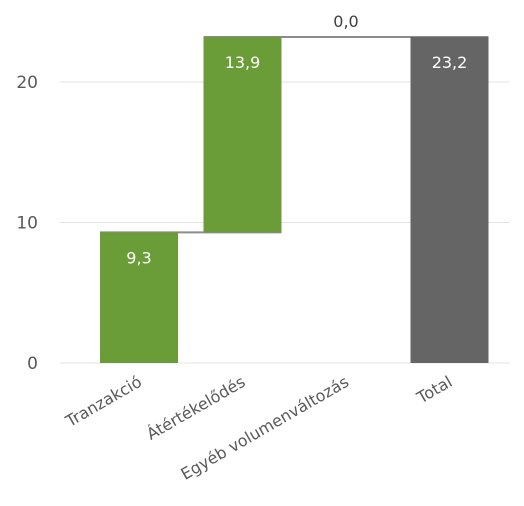 The height and width of the screenshot is (506, 524). I want to click on category-label-2: Egyéb volumenváltozás, so click(264, 428).